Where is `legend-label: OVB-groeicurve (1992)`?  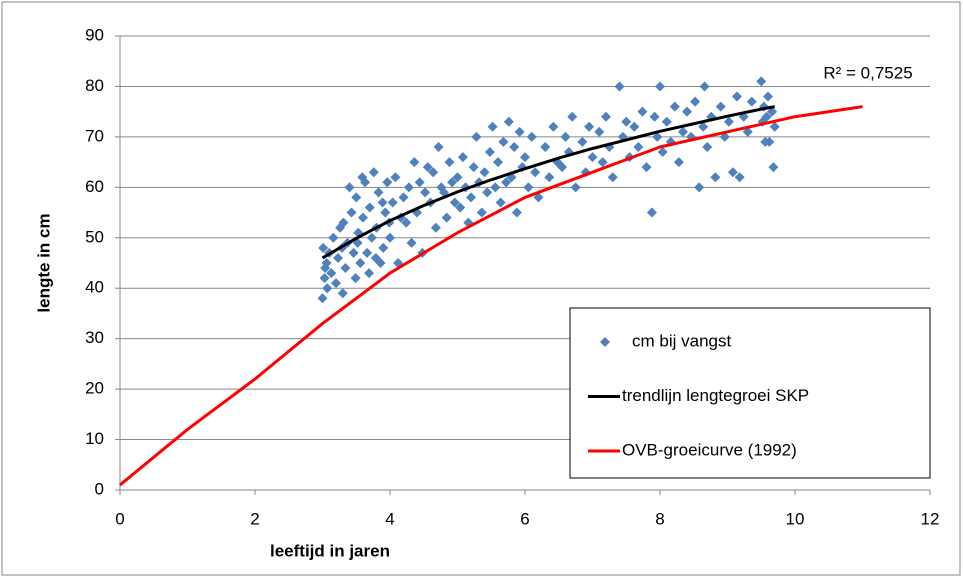
legend-label: OVB-groeicurve (1992) is located at coordinates (709, 449).